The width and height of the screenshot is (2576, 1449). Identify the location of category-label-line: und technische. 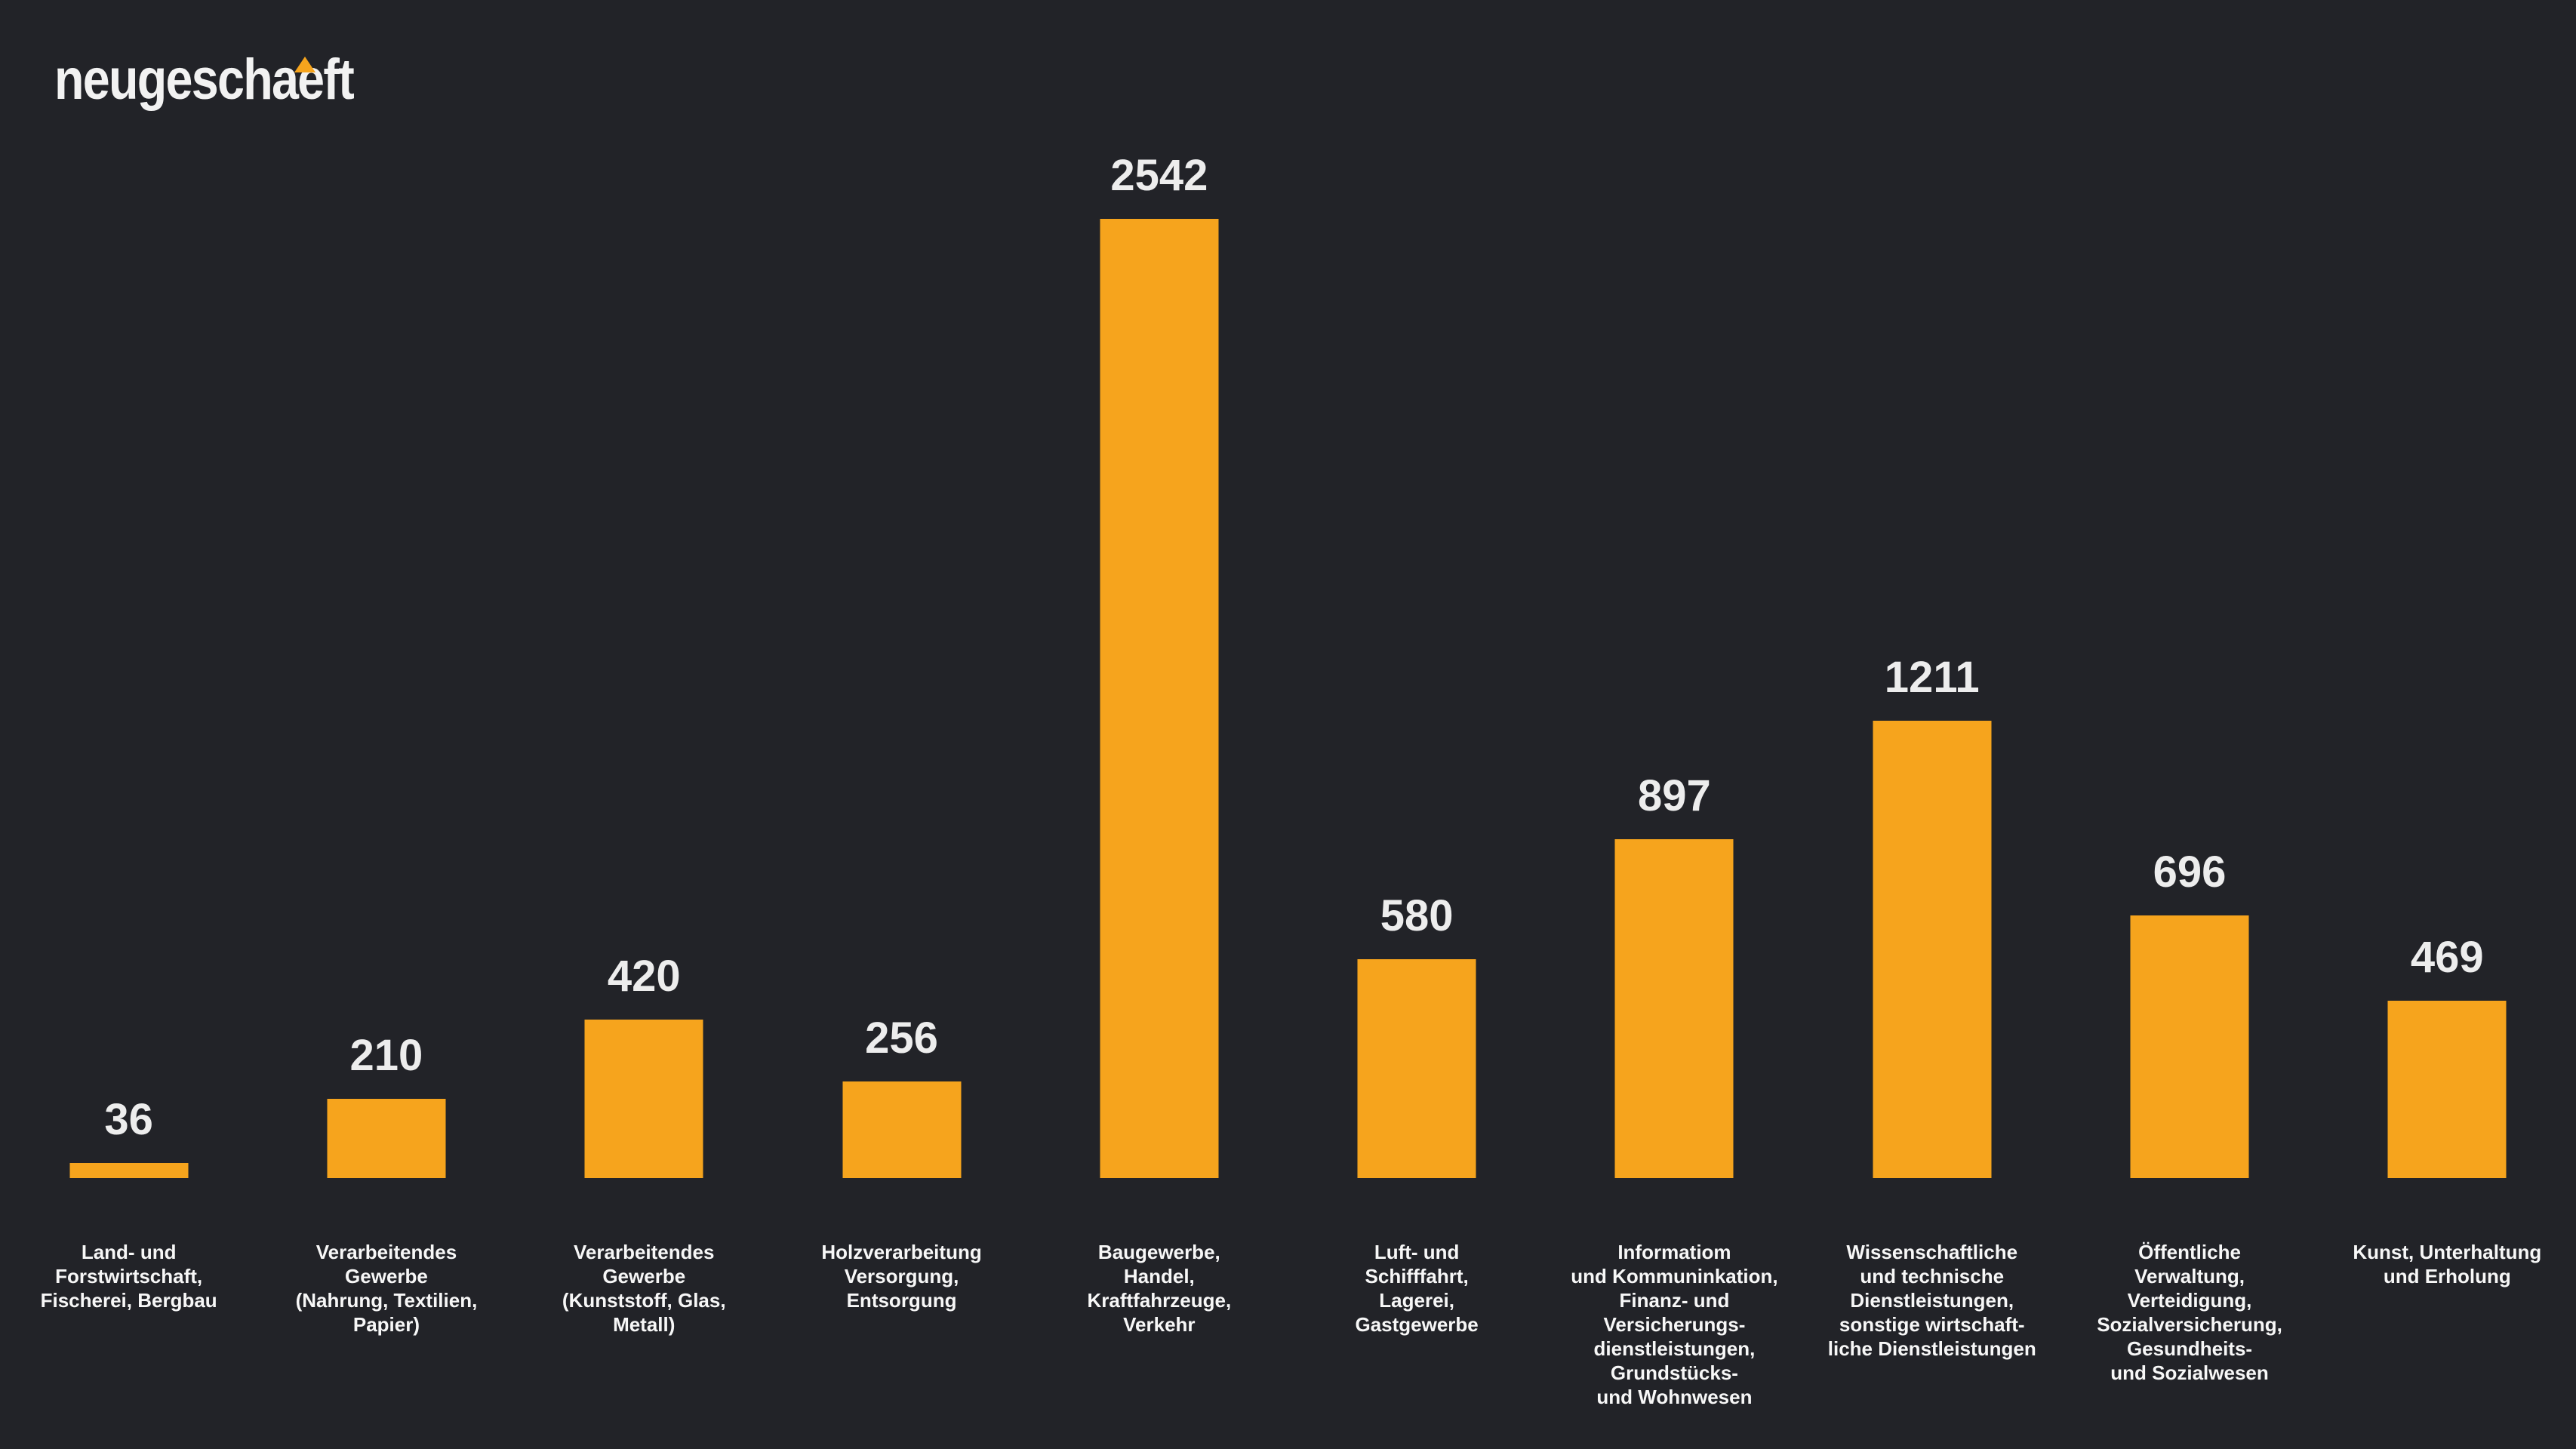
(1932, 1276).